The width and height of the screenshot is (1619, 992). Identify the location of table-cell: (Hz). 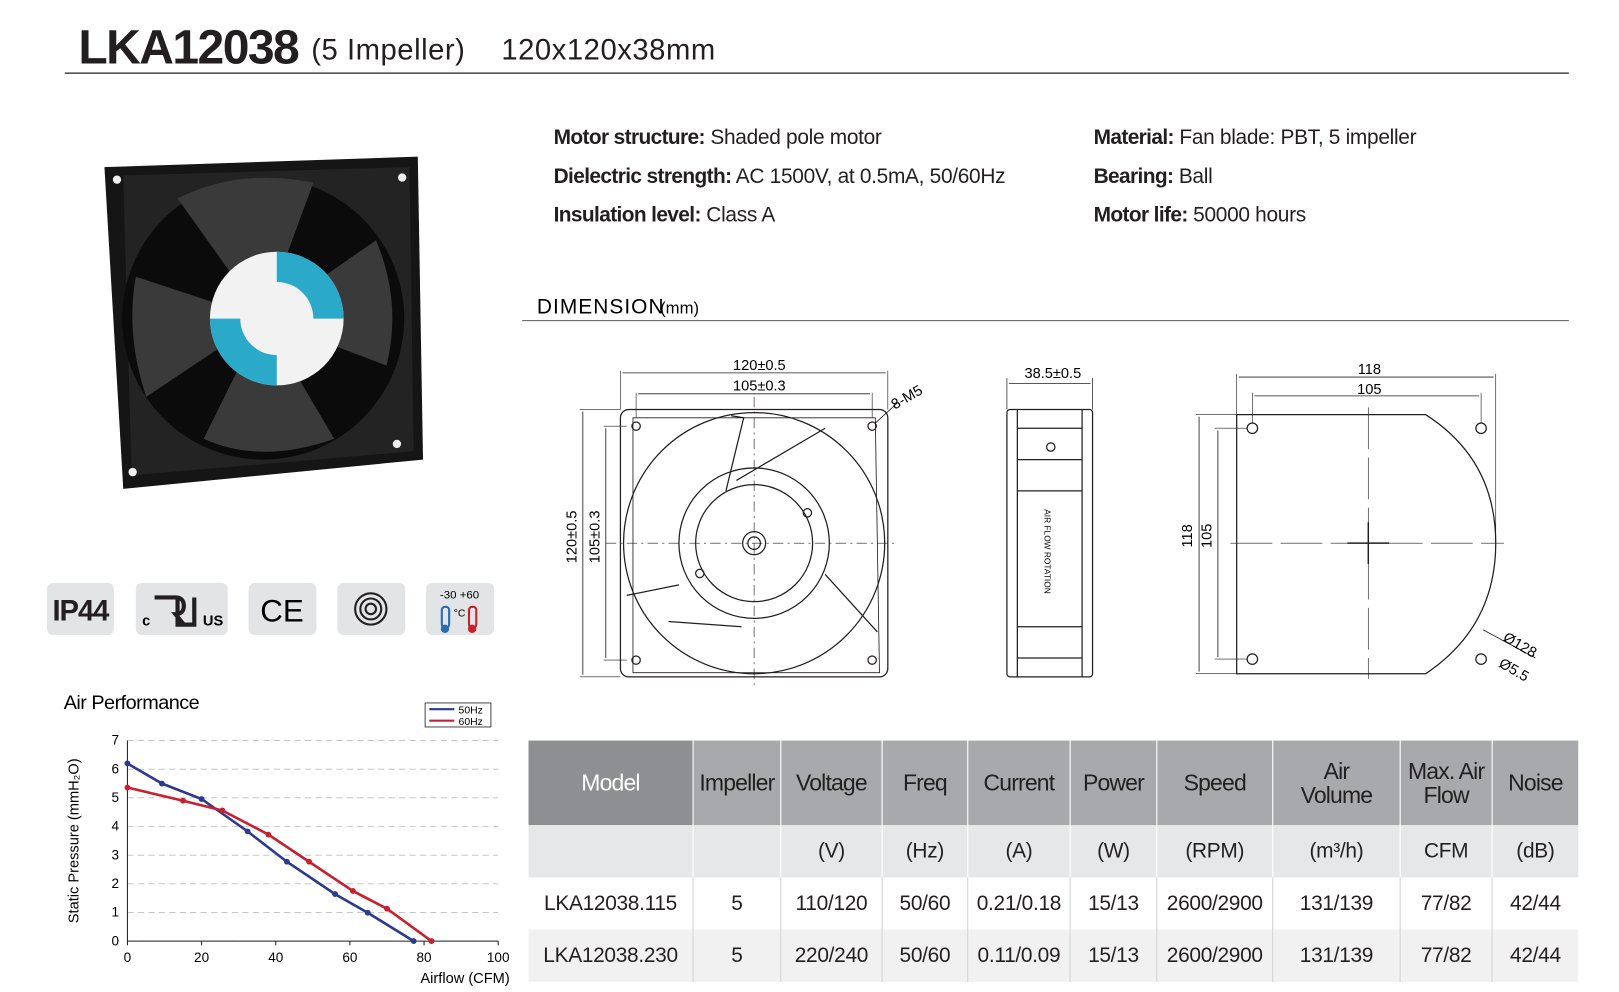
(924, 851).